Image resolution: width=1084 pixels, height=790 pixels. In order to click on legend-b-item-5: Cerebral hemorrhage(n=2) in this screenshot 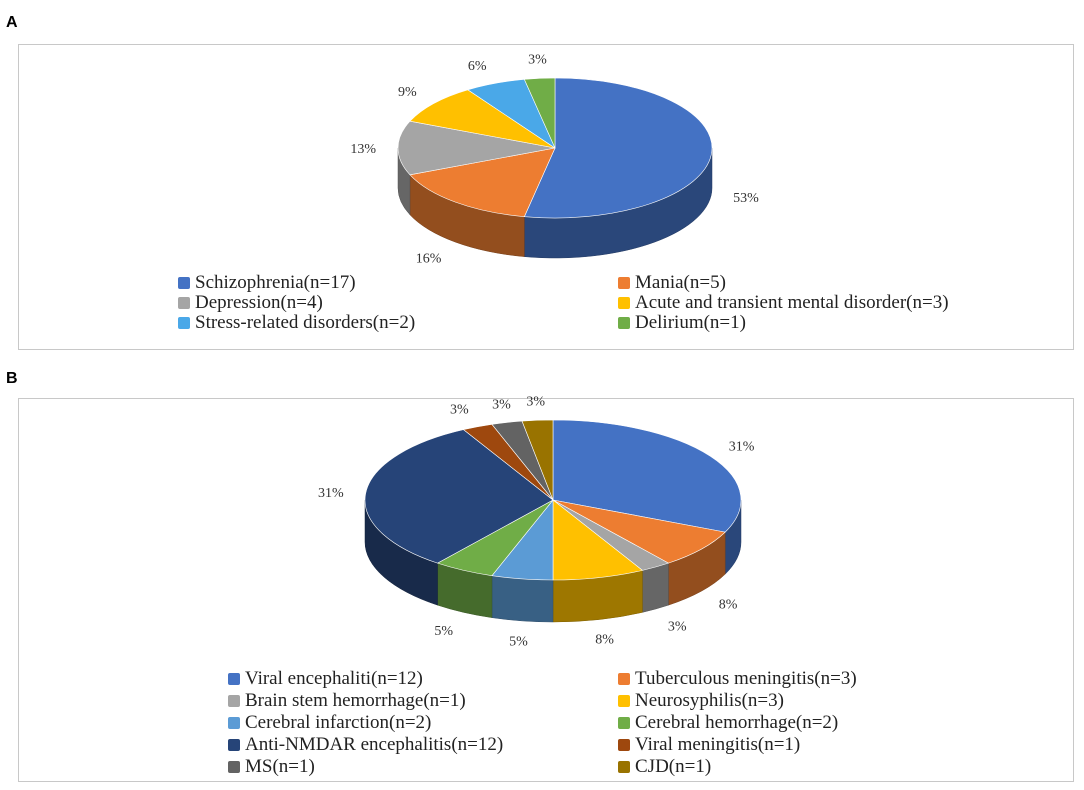, I will do `click(728, 723)`.